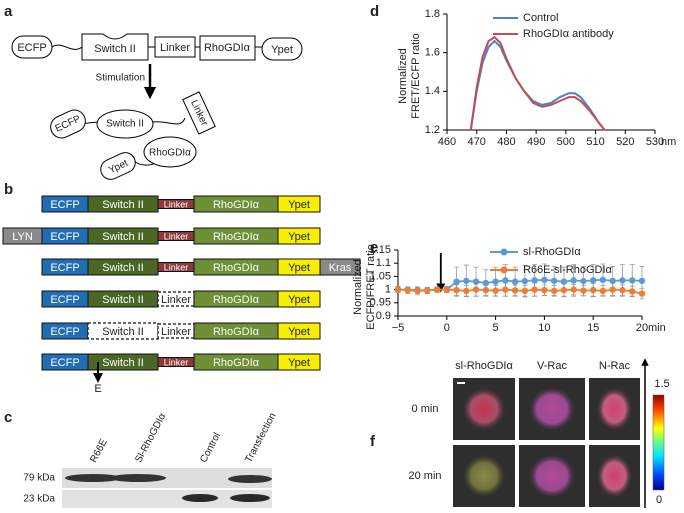 The image size is (684, 513). I want to click on y-tick-label: 1.2, so click(432, 130).